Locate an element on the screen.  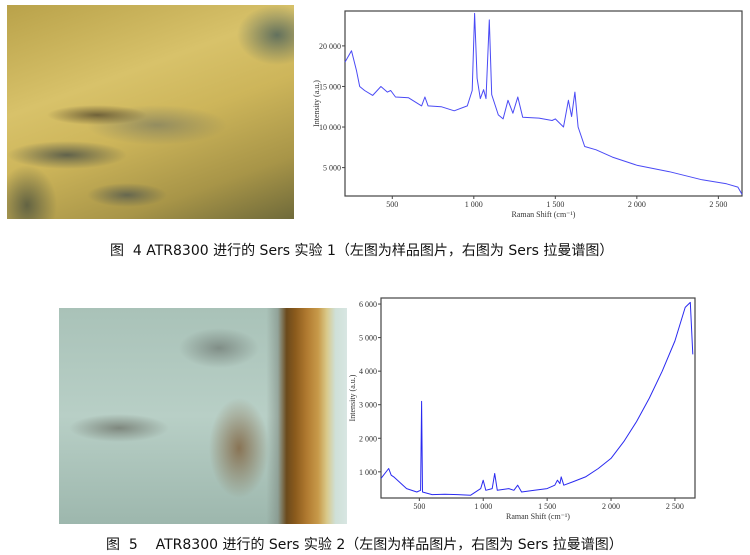
y-tick-label: 3 000 is located at coordinates (368, 405).